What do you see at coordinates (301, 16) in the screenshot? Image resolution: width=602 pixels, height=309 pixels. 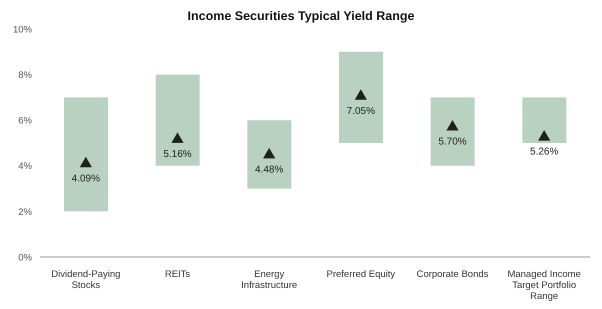 I see `chart-title: Income Securities Typical Yield Range` at bounding box center [301, 16].